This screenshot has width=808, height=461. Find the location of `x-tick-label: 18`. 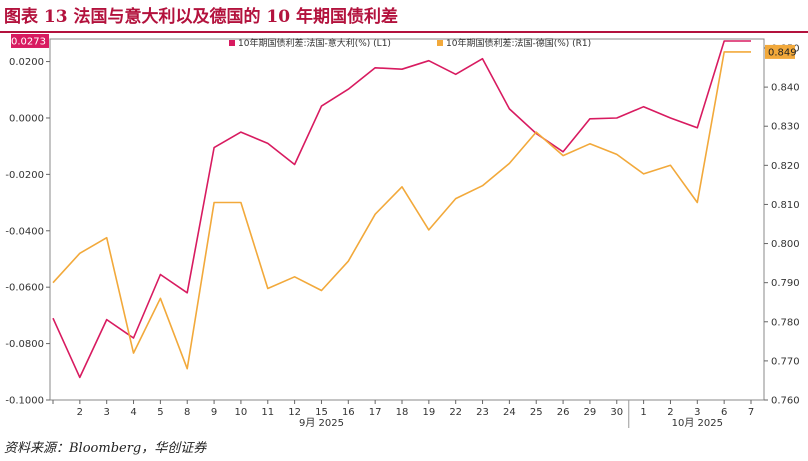

x-tick-label: 18 is located at coordinates (402, 412).